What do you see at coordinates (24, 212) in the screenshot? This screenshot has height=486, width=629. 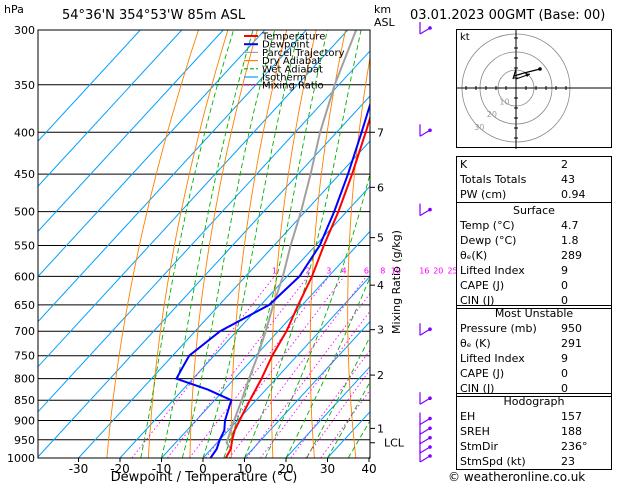 I see `pressure-tick-label: 500` at bounding box center [24, 212].